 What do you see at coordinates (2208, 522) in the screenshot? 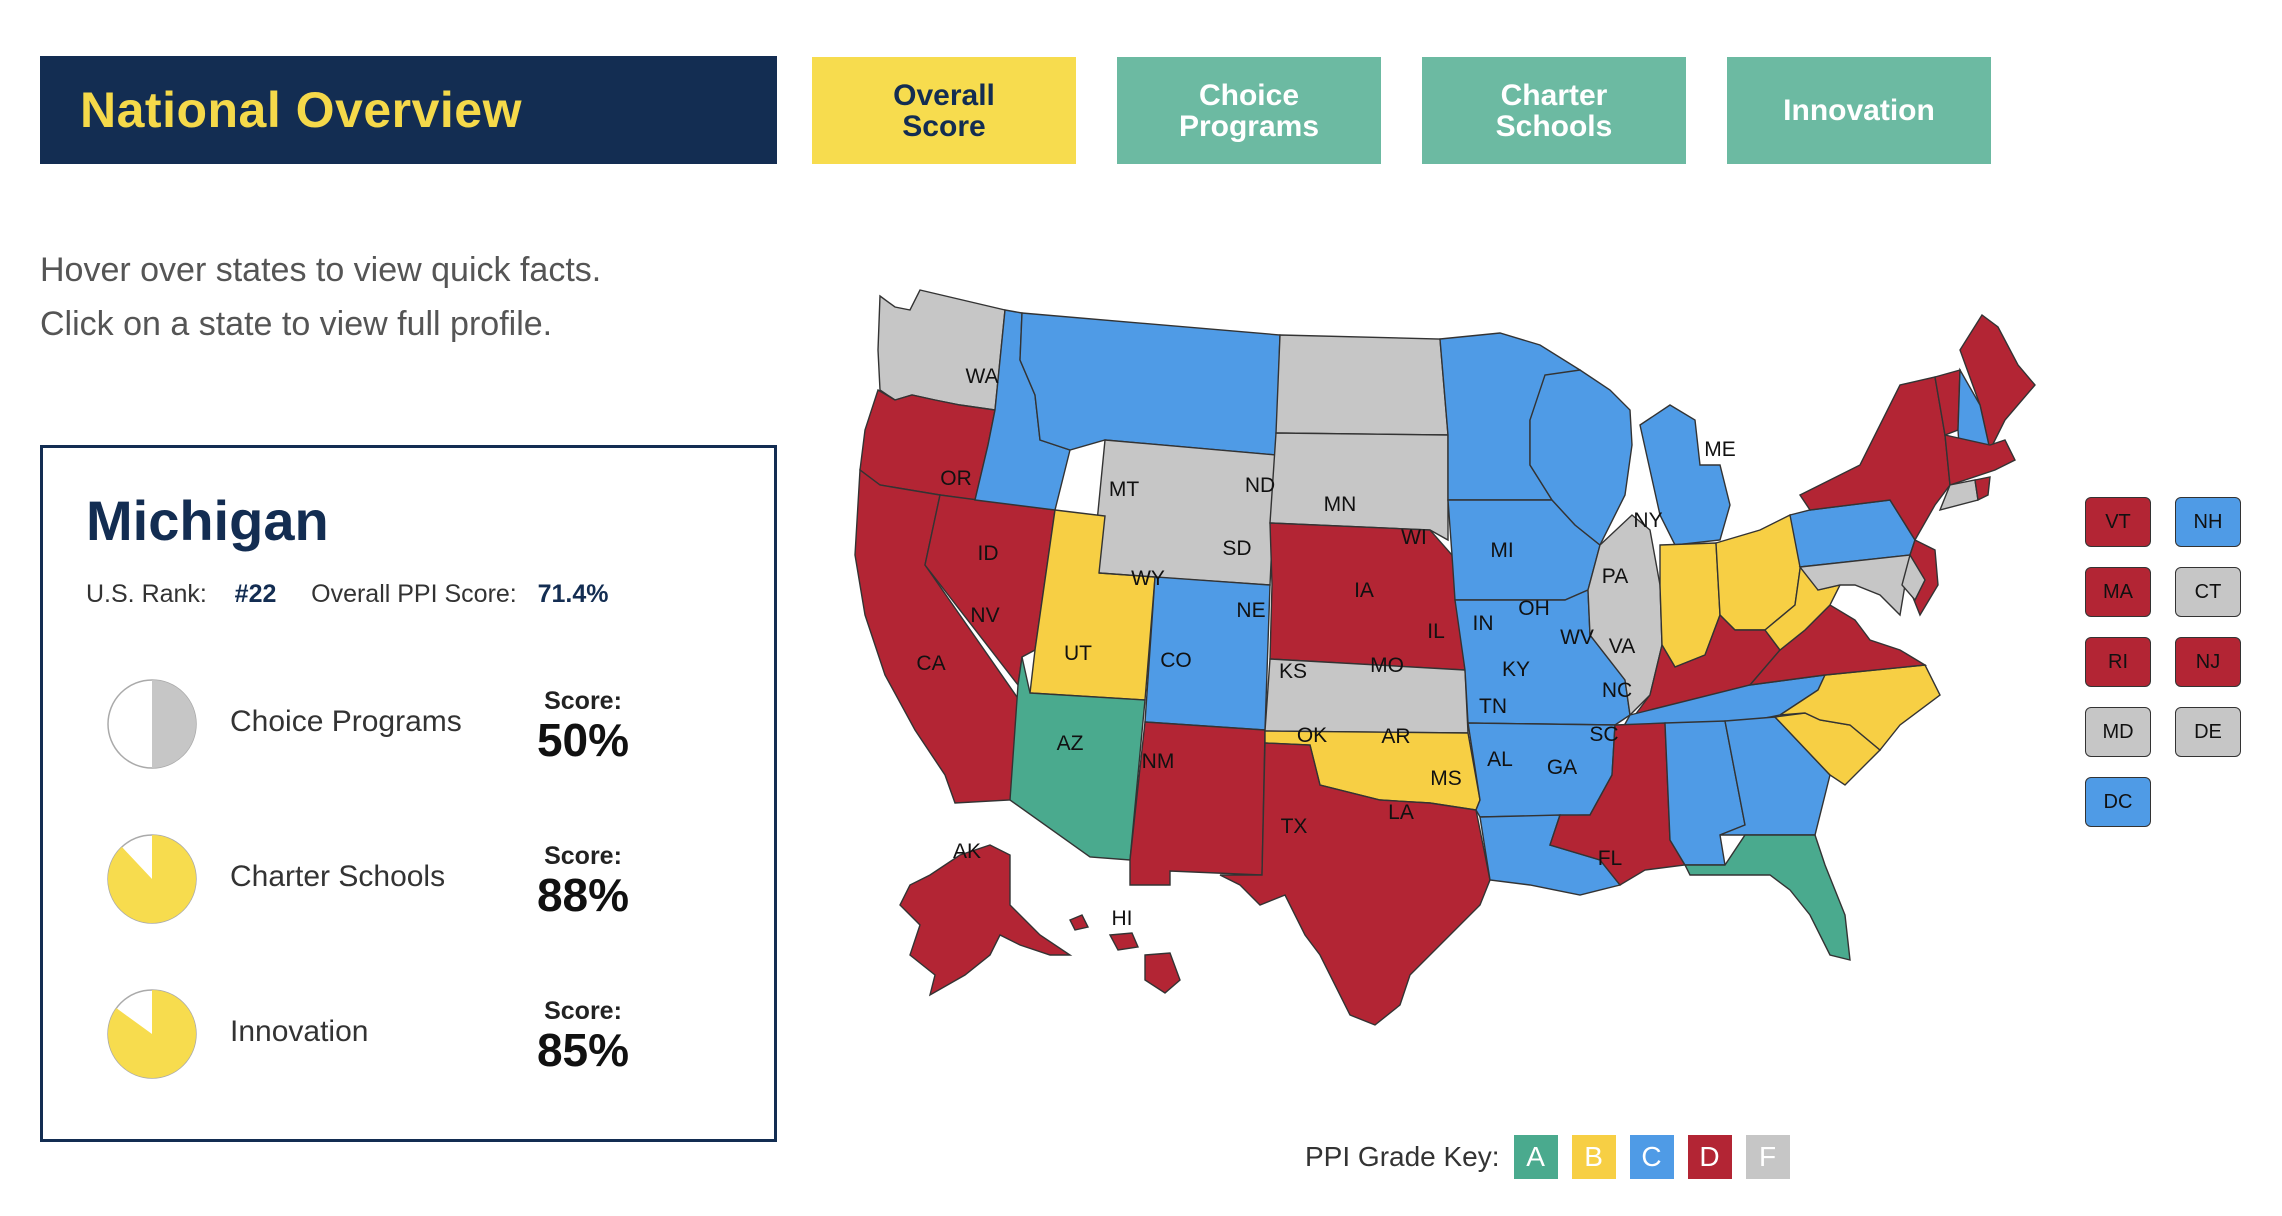
I see `small-state-nh: NH` at bounding box center [2208, 522].